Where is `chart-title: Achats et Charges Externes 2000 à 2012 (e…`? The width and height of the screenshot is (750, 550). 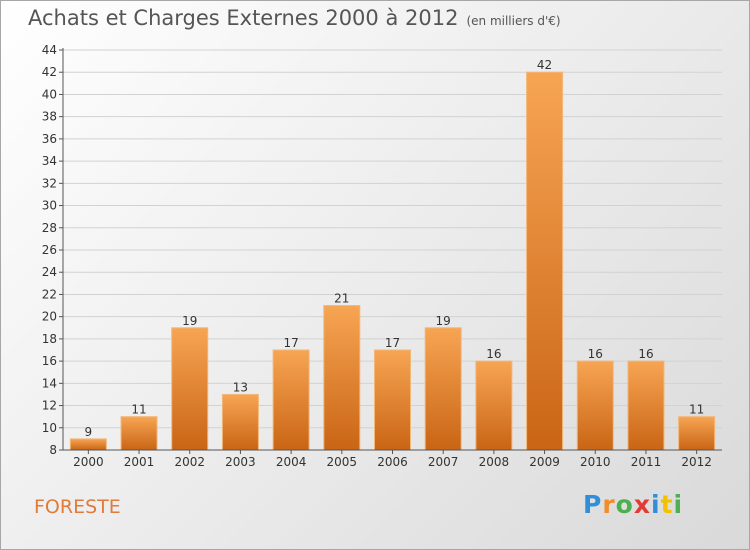
chart-title: Achats et Charges Externes 2000 à 2012 (e… is located at coordinates (294, 18).